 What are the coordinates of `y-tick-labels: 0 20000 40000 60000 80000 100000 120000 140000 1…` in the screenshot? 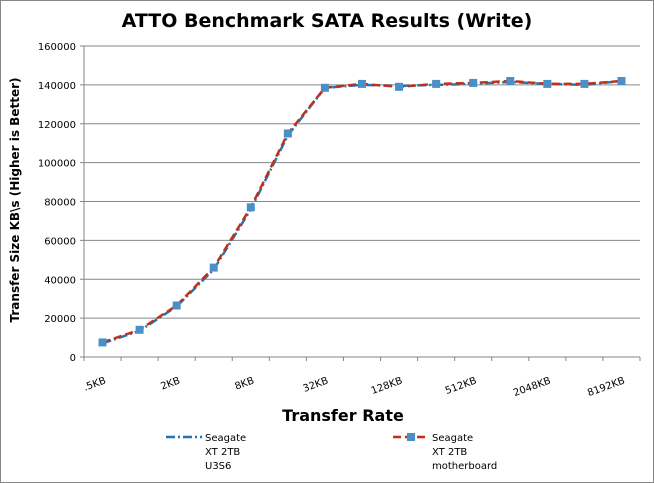 It's located at (57, 203).